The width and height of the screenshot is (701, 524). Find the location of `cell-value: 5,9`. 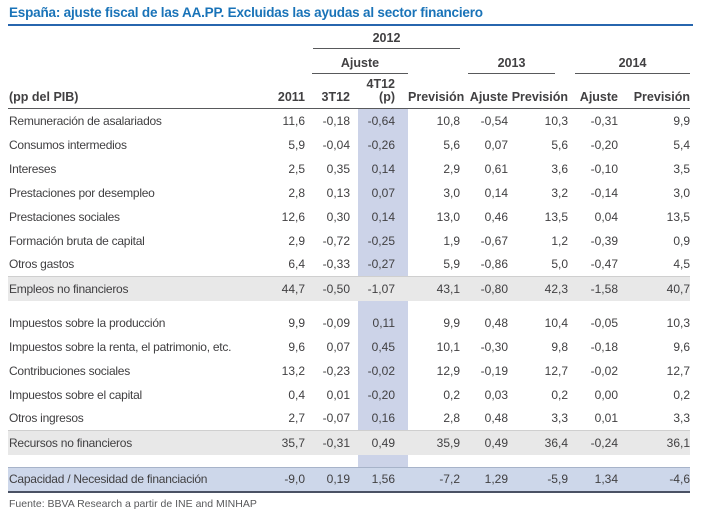

cell-value: 5,9 is located at coordinates (451, 264).